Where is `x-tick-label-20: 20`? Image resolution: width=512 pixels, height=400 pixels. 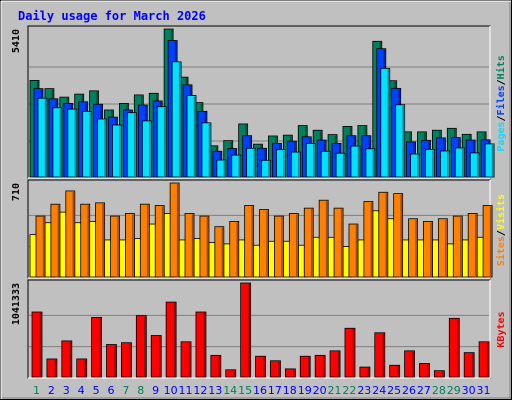
x-tick-label-20: 20 is located at coordinates (320, 390).